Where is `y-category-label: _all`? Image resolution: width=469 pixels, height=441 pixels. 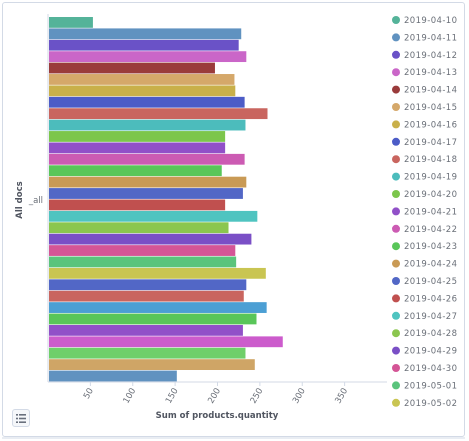
y-category-label: _all is located at coordinates (35, 201).